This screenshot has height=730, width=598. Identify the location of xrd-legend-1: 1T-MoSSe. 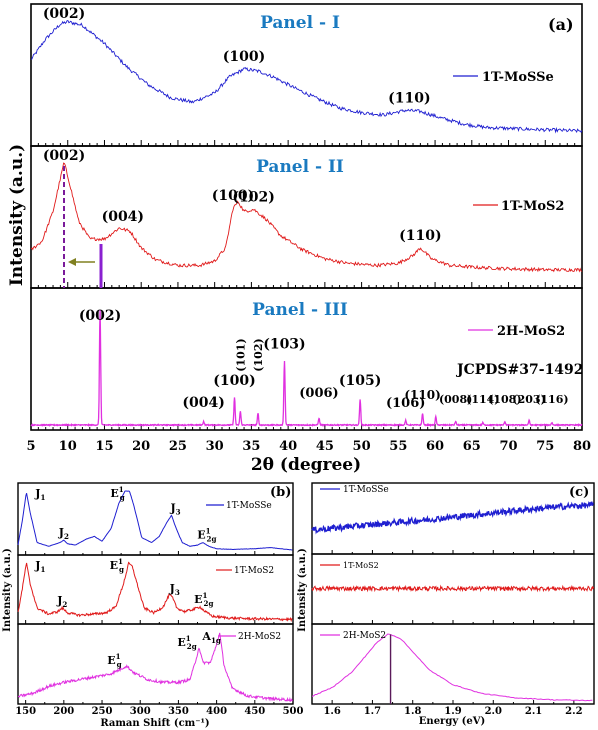
(503, 77).